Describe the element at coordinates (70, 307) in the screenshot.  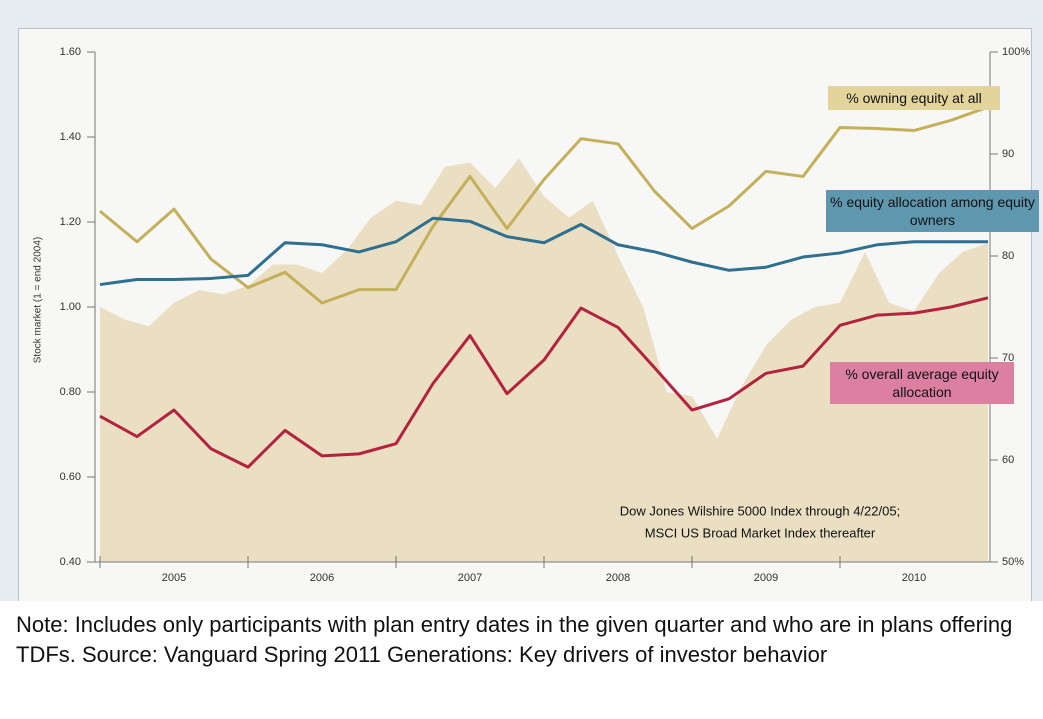
I see `y-tick-label: 1.00` at that location.